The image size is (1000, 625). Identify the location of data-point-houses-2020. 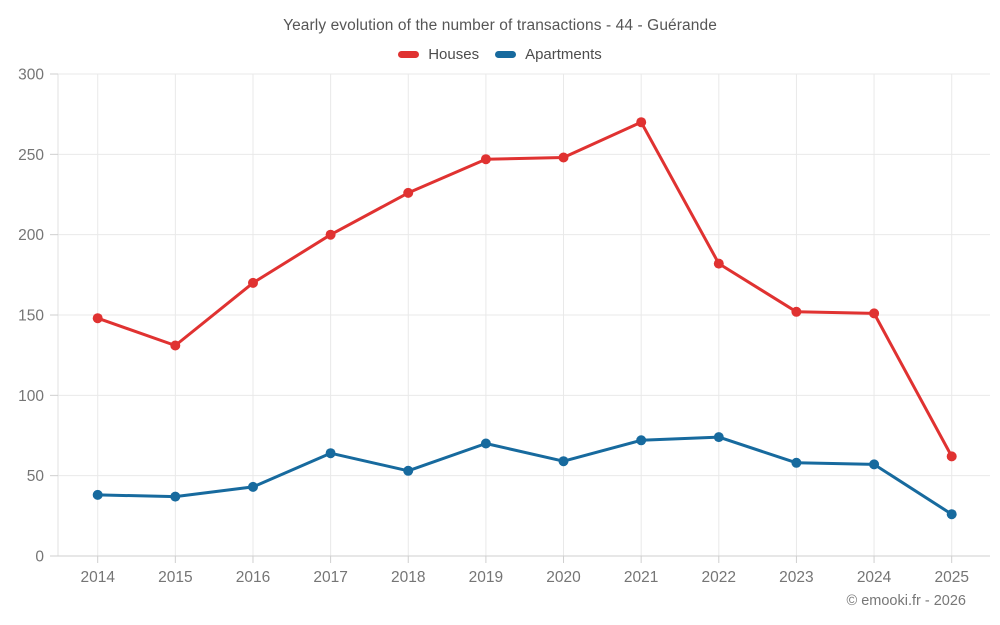
(563, 157).